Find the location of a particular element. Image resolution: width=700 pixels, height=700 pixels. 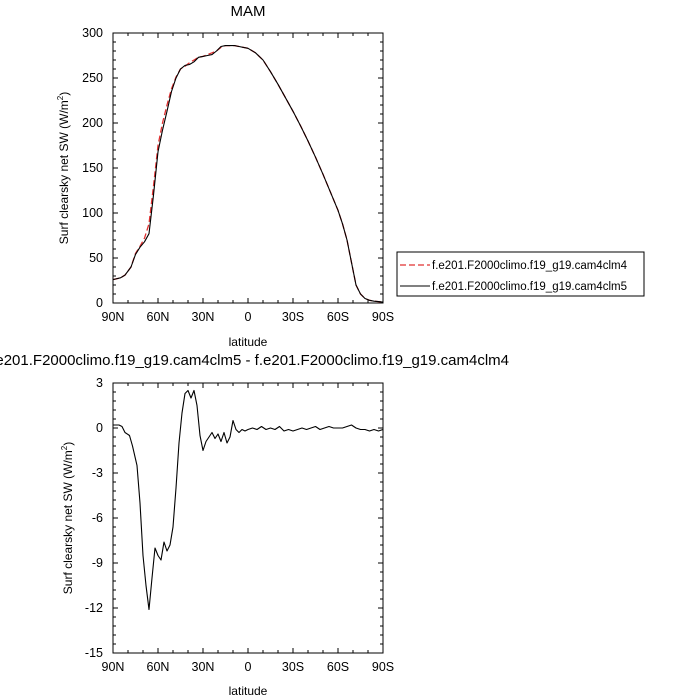

top-x-axis-label: latitude is located at coordinates (248, 342).